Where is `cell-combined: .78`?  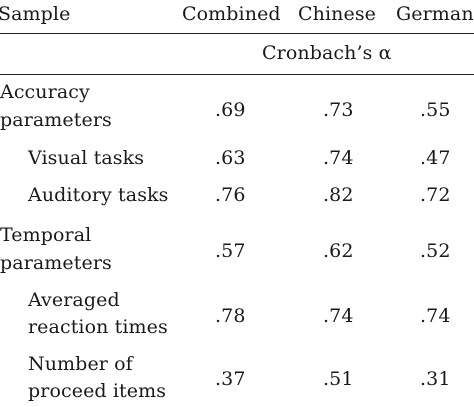
cell-combined: .78 is located at coordinates (230, 316).